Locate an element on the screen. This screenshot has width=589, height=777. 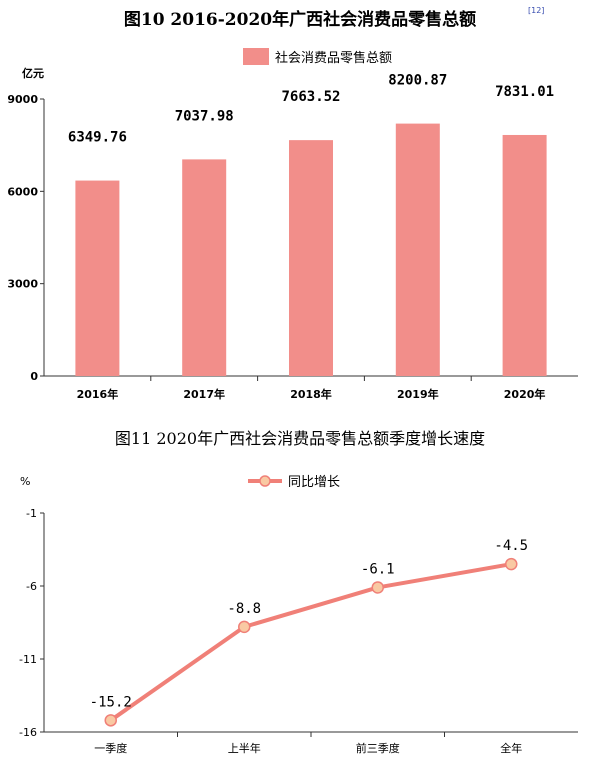
chart1-legend-swatch is located at coordinates (256, 56).